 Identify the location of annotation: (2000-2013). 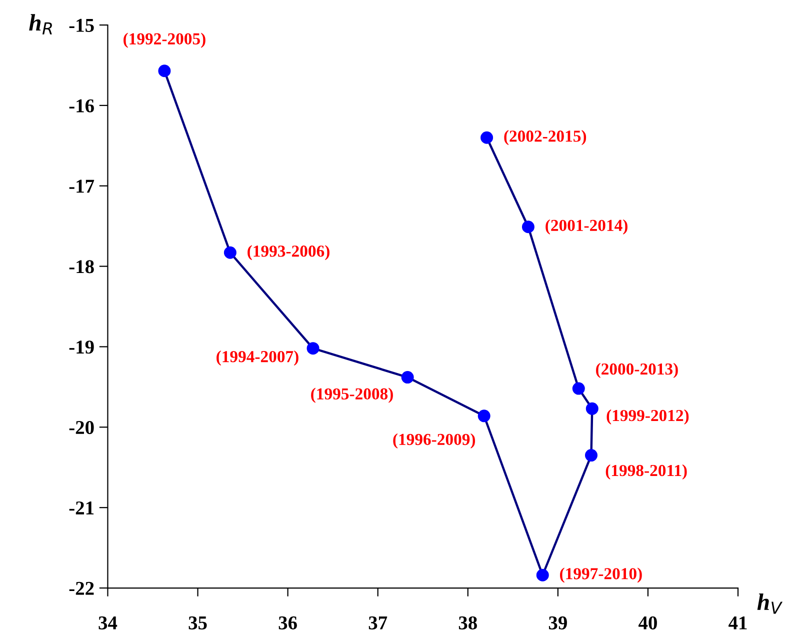
(637, 370).